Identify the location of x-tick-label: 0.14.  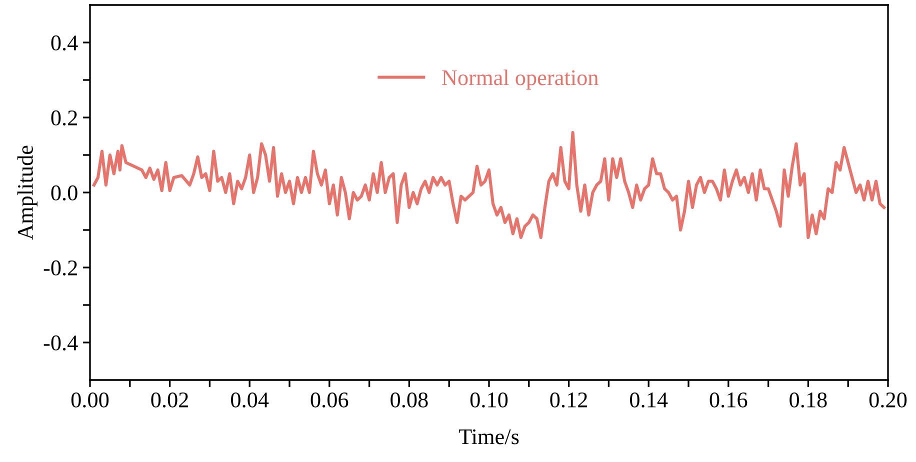
(649, 400).